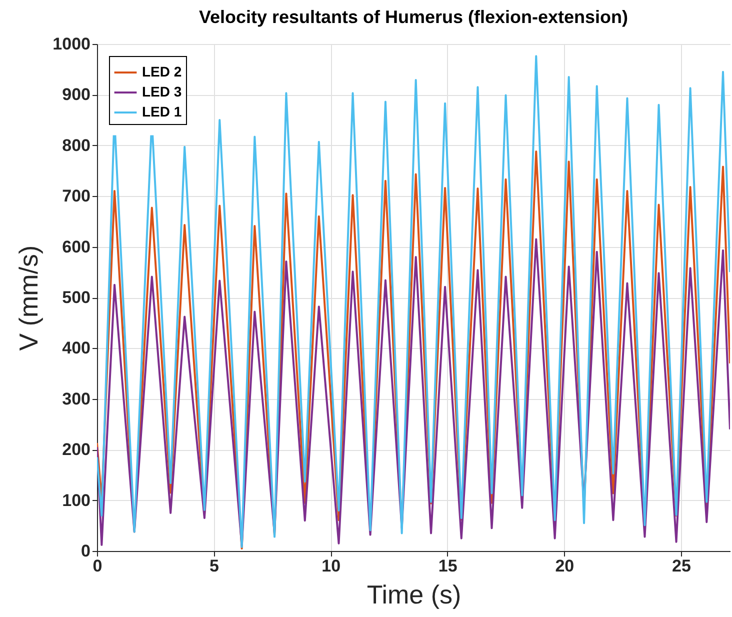 This screenshot has height=617, width=732. What do you see at coordinates (76, 246) in the screenshot?
I see `y-tick-label: 600` at bounding box center [76, 246].